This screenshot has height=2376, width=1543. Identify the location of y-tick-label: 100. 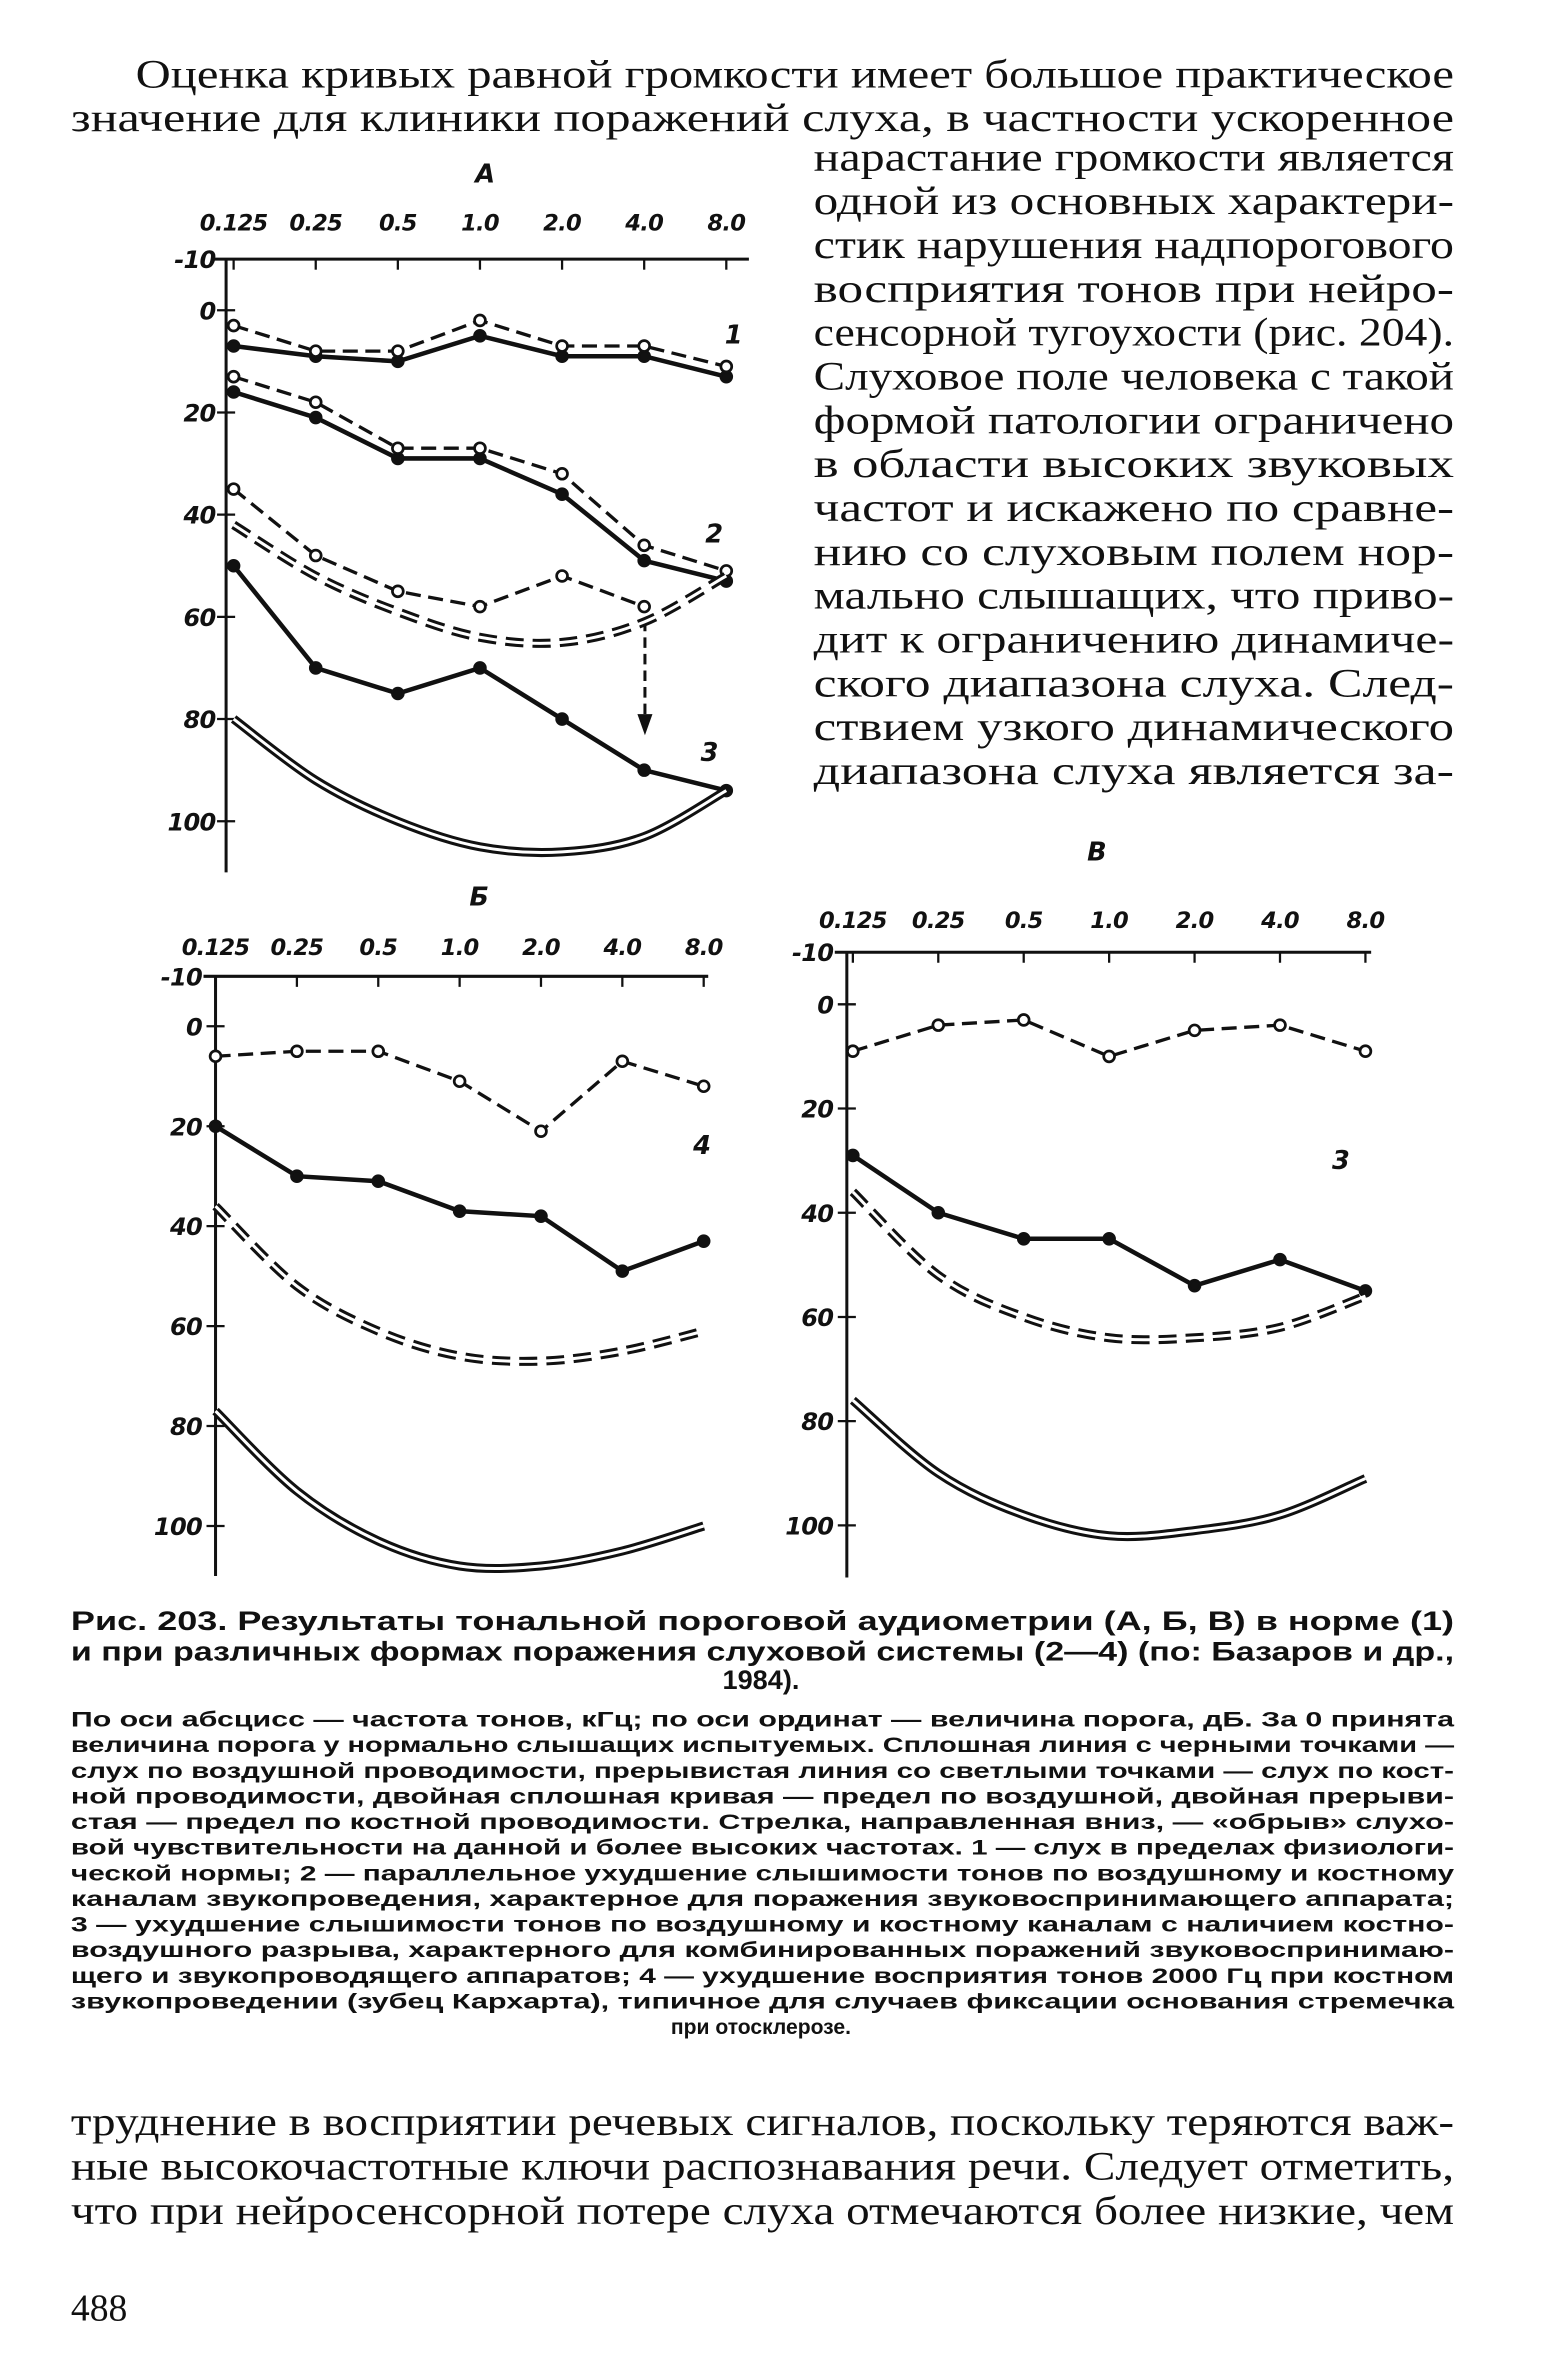
(191, 822).